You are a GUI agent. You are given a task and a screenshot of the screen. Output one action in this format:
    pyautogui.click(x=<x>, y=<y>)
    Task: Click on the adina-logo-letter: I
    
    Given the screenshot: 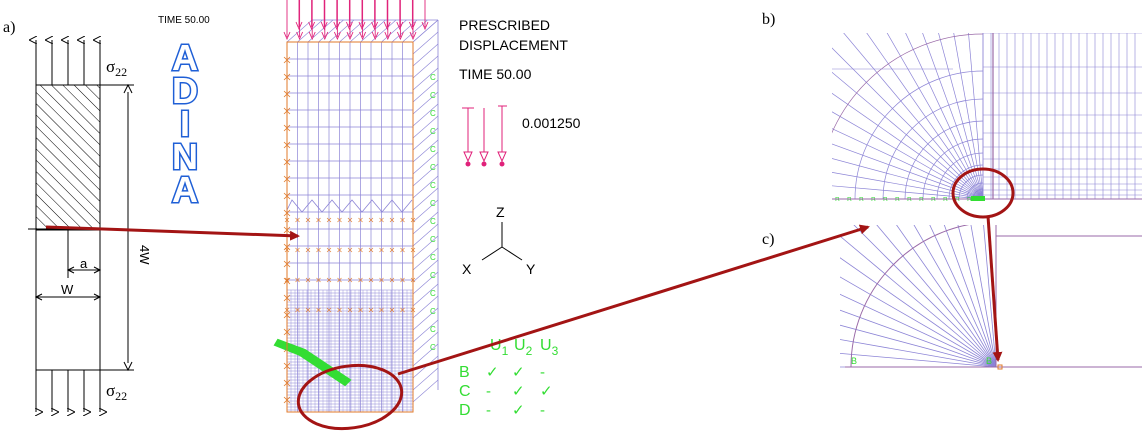 What is the action you would take?
    pyautogui.click(x=185, y=123)
    